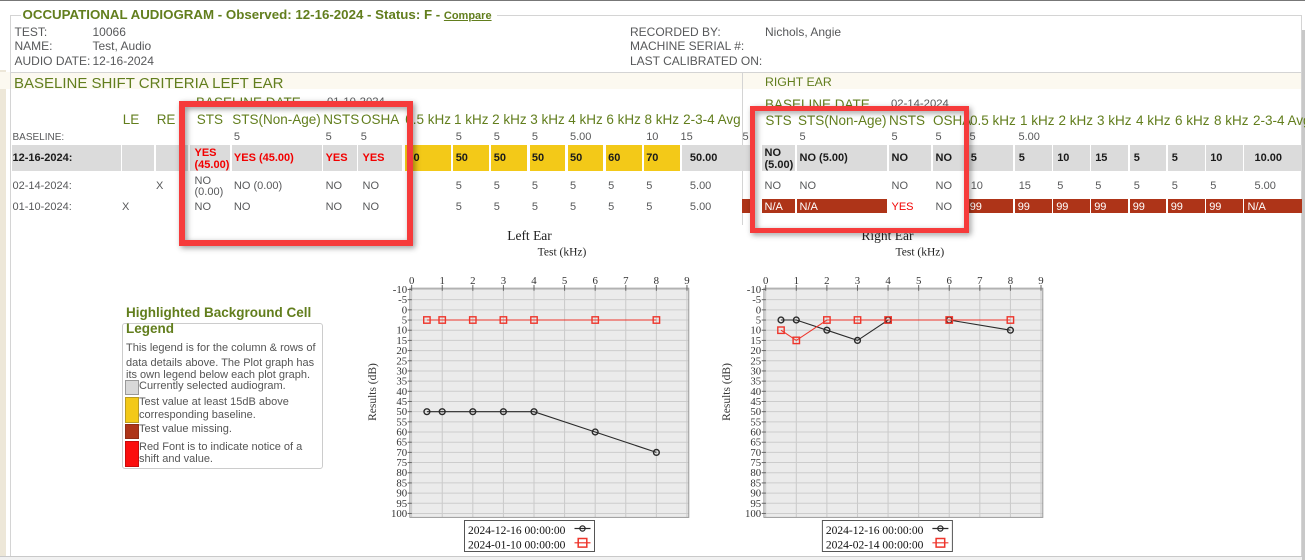  I want to click on svg-text: Left Ear, so click(529, 235).